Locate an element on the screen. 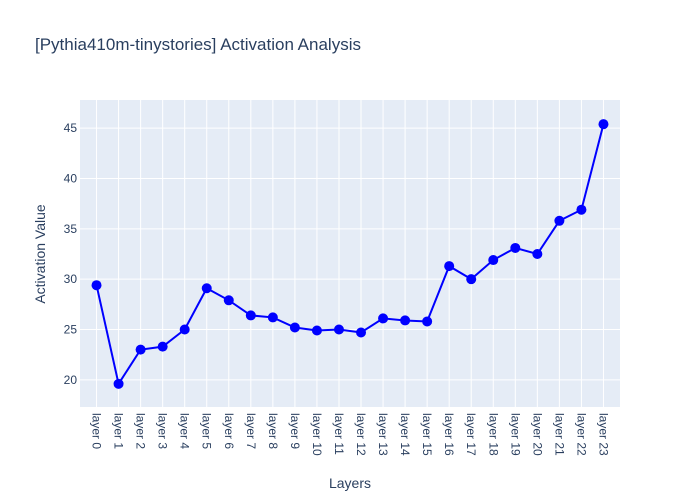 Image resolution: width=700 pixels, height=500 pixels. x-tick-label: layer 2 is located at coordinates (141, 431).